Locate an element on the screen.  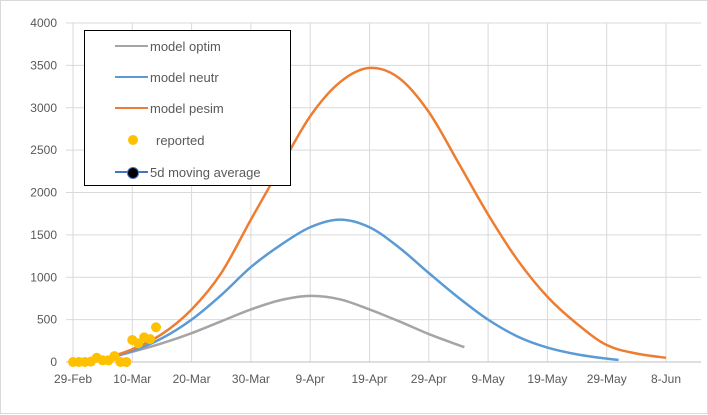
series-line-model-optim is located at coordinates (268, 329).